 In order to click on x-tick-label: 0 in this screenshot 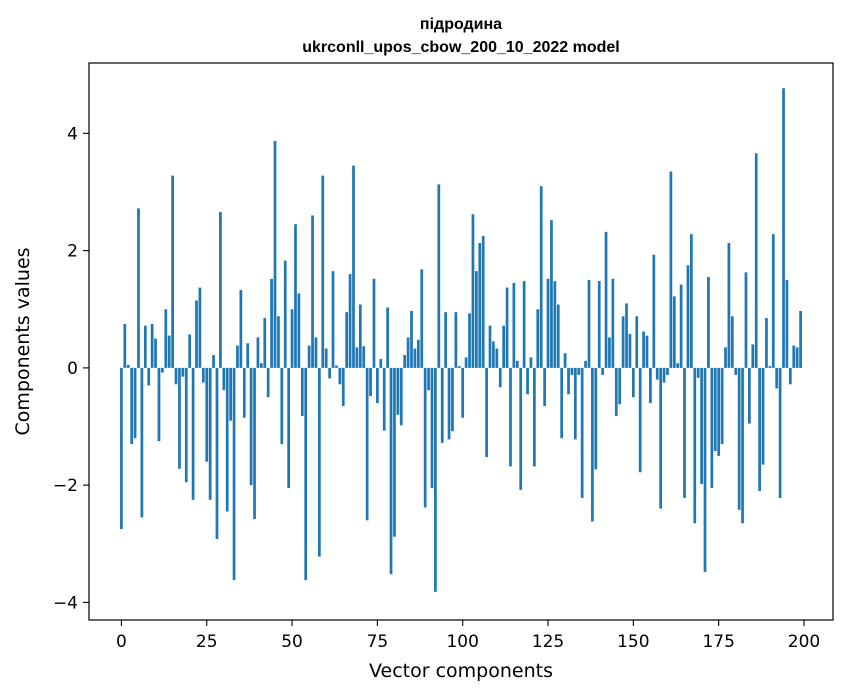, I will do `click(121, 642)`.